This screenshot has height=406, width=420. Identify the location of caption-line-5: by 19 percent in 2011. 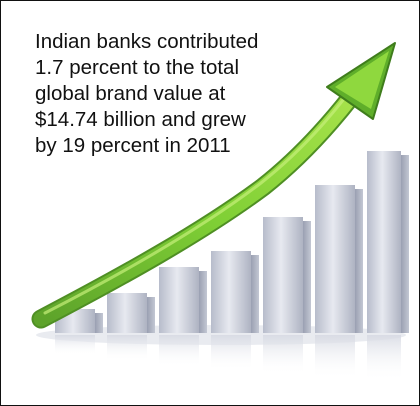
(133, 145).